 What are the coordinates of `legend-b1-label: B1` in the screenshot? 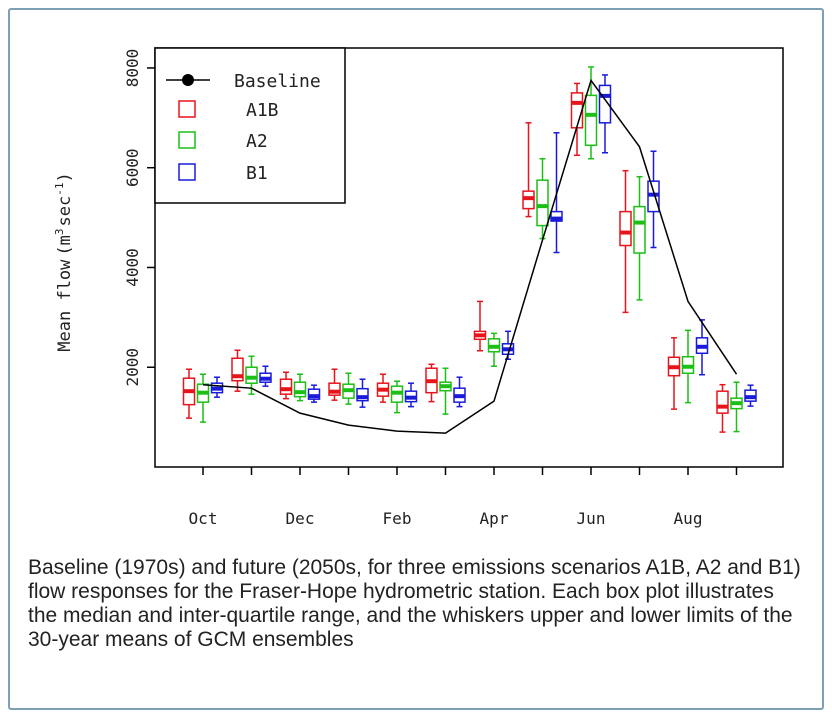 It's located at (257, 173).